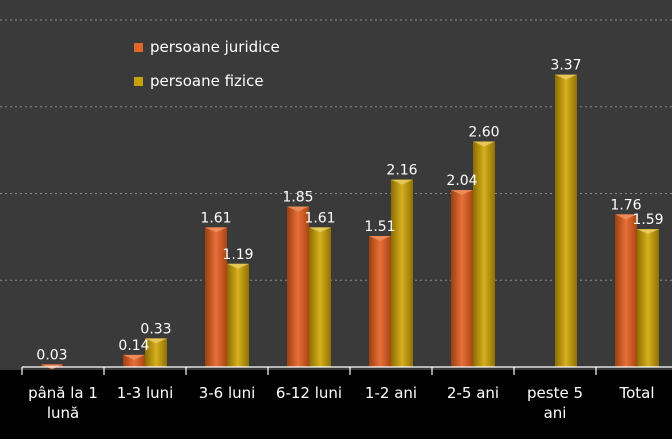 Image resolution: width=672 pixels, height=439 pixels. What do you see at coordinates (636, 393) in the screenshot?
I see `x-tick-label: Total` at bounding box center [636, 393].